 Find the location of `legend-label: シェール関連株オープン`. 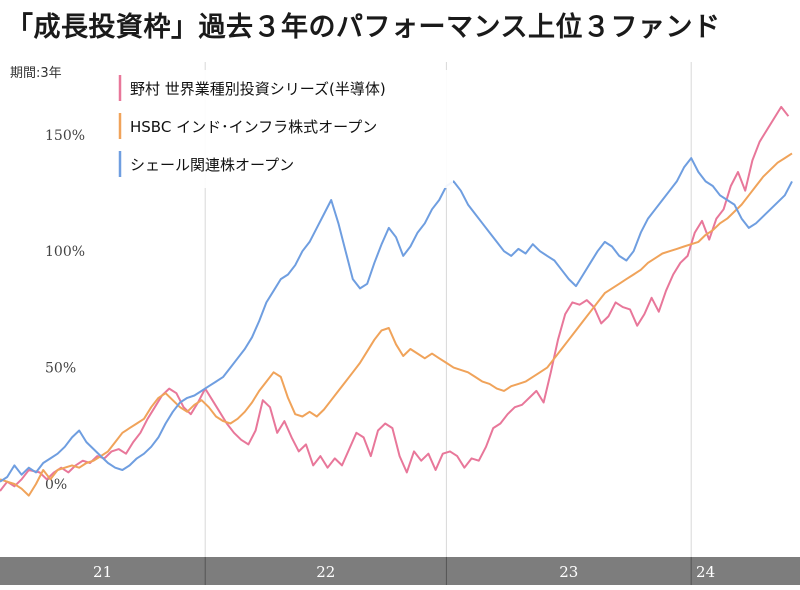

legend-label: シェール関連株オープン is located at coordinates (212, 165).